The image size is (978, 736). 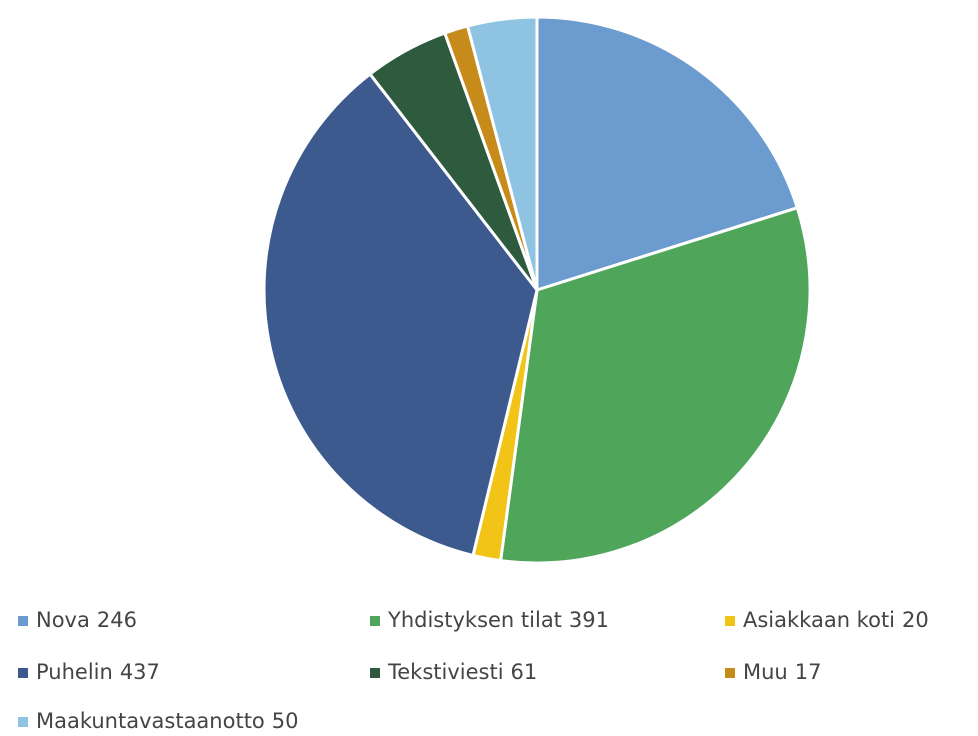 I want to click on legend-value: 391, so click(x=589, y=620).